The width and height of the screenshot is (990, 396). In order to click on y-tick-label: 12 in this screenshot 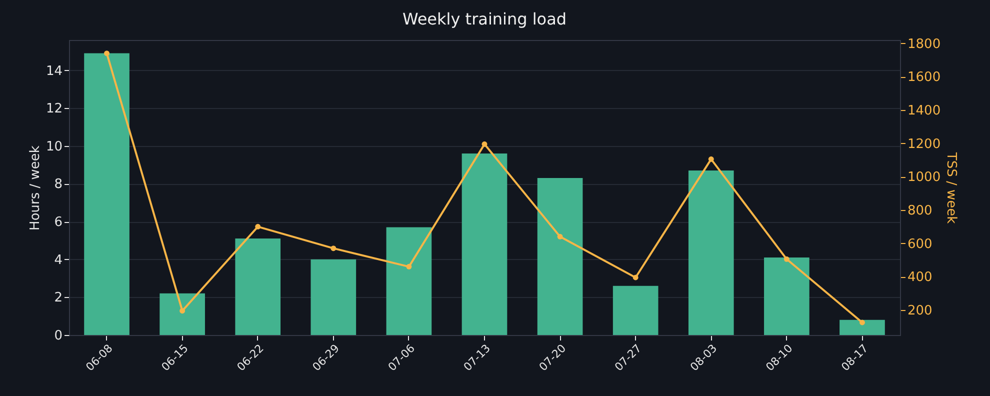, I will do `click(54, 109)`.